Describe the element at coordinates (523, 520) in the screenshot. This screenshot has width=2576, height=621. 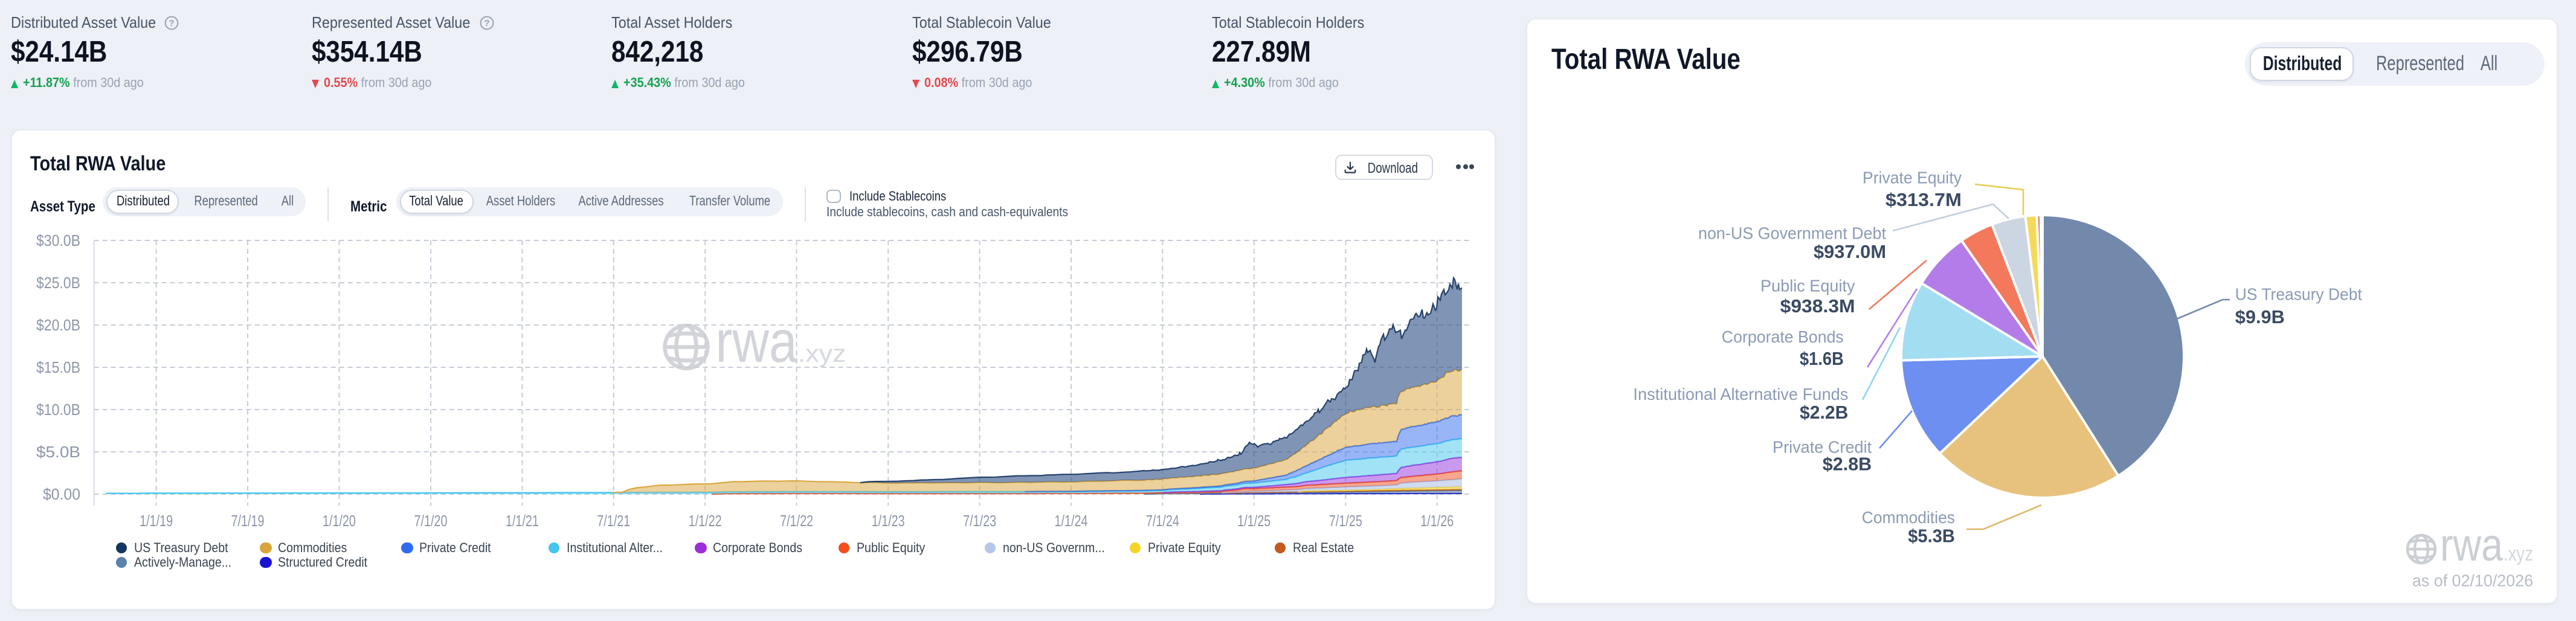
I see `svg-text: 1/1/21` at that location.